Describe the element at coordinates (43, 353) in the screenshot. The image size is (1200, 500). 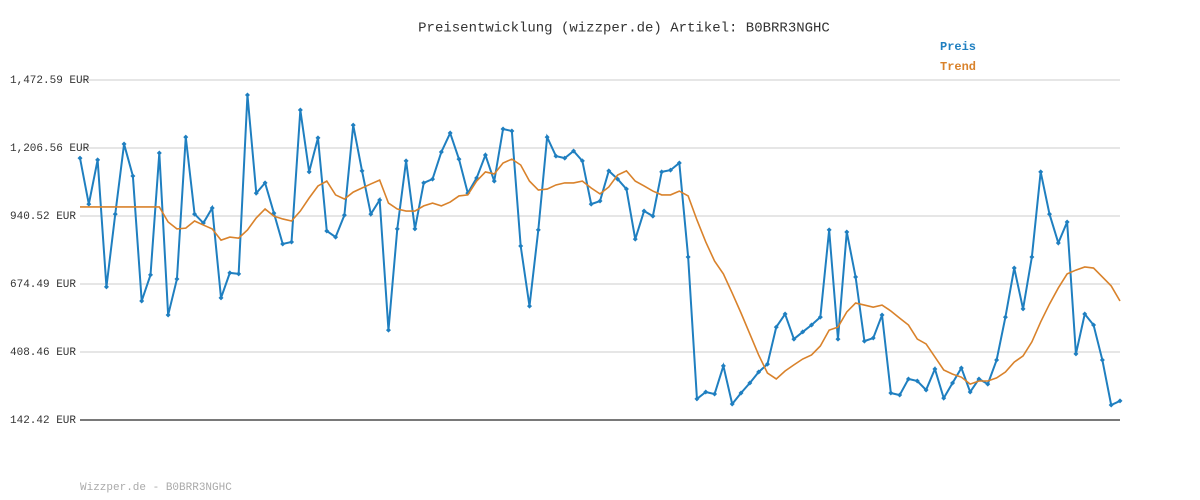
I see `y-tick-label: 408.46 EUR` at that location.